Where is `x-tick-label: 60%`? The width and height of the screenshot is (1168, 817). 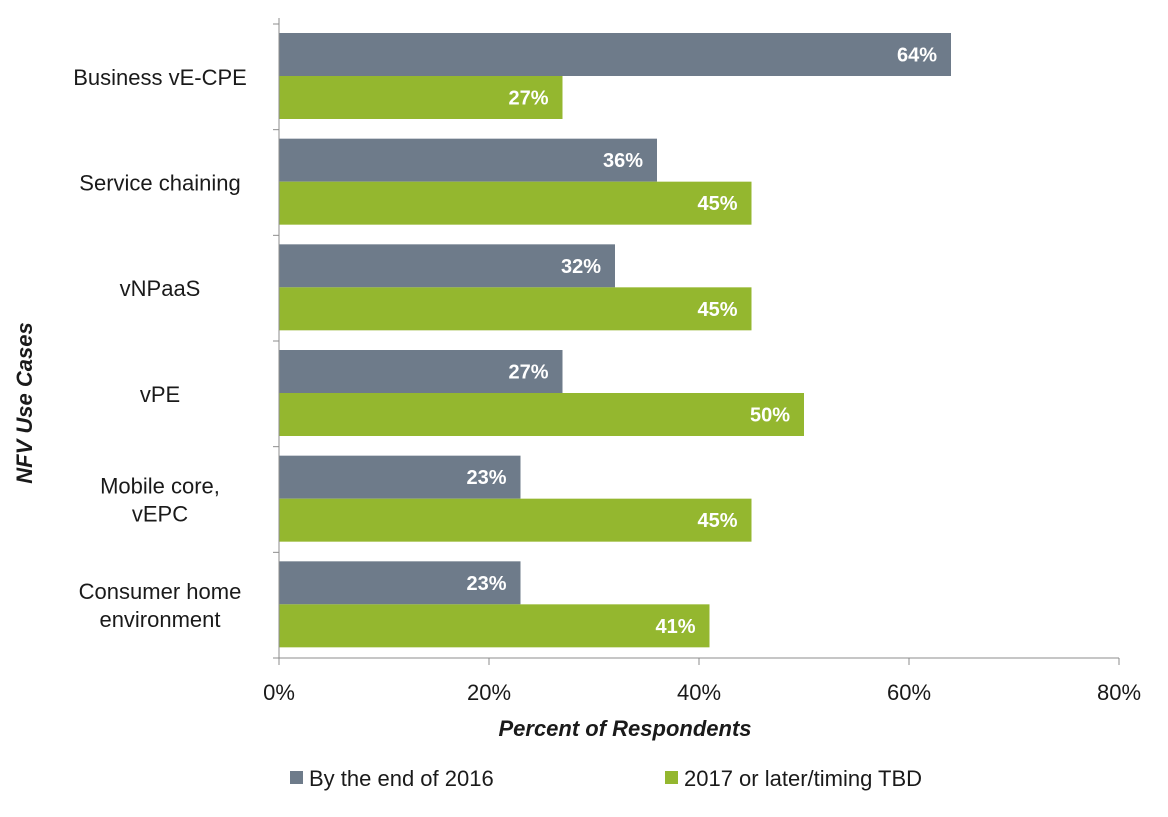
x-tick-label: 60% is located at coordinates (909, 692).